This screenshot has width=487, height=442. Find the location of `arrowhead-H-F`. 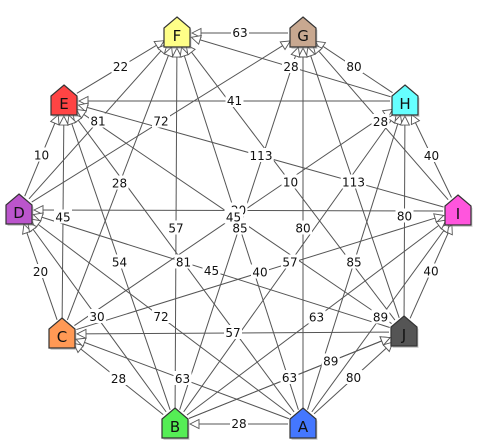

arrowhead-H-F is located at coordinates (196, 39).